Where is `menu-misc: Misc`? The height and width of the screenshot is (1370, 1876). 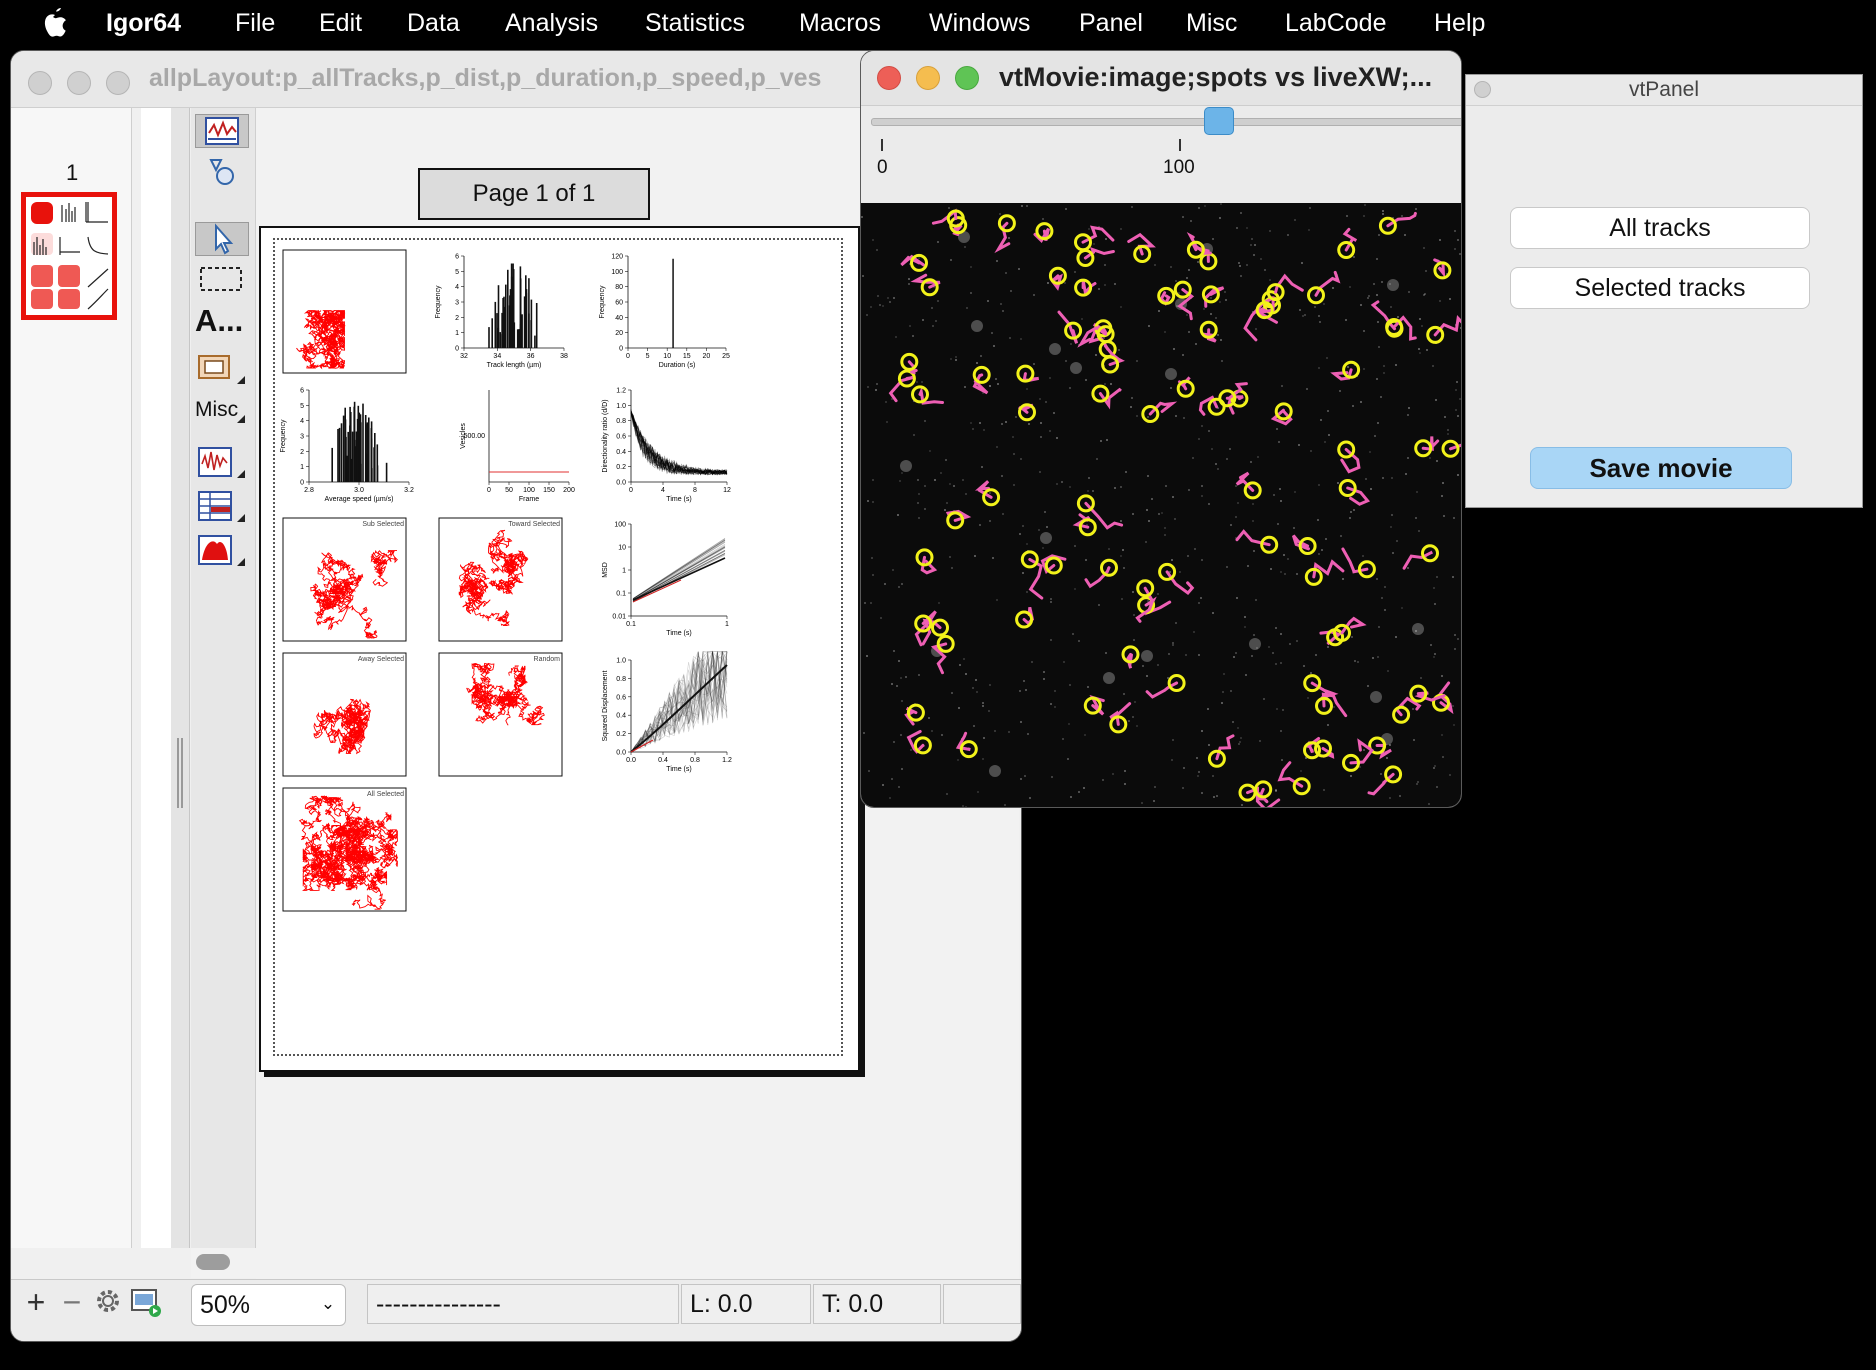 menu-misc: Misc is located at coordinates (1212, 23).